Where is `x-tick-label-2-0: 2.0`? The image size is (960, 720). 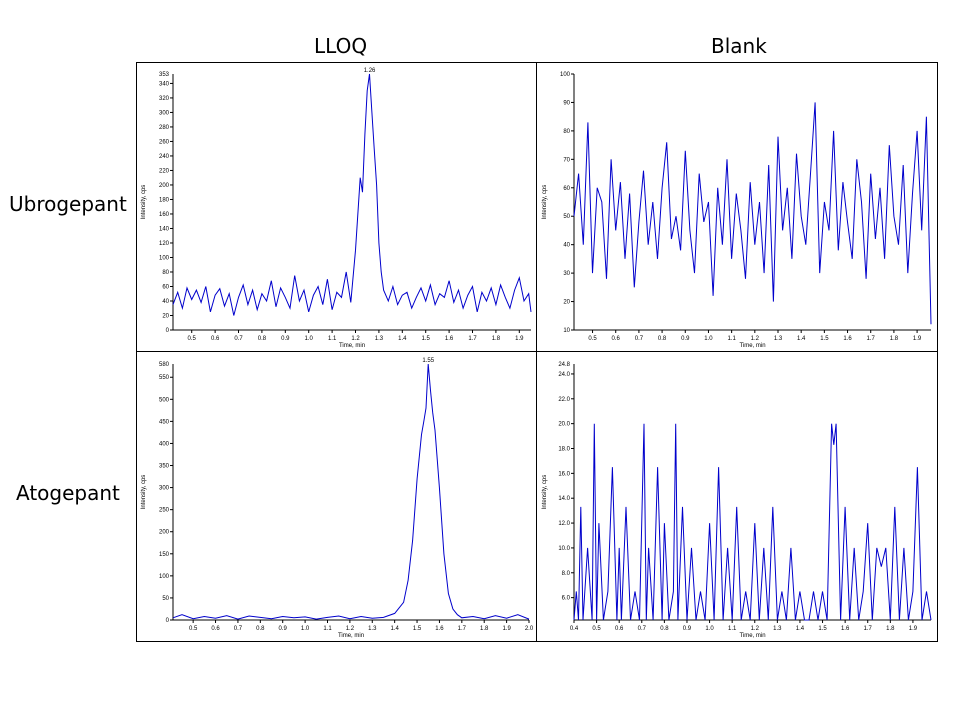 x-tick-label-2-0: 2.0 is located at coordinates (529, 629).